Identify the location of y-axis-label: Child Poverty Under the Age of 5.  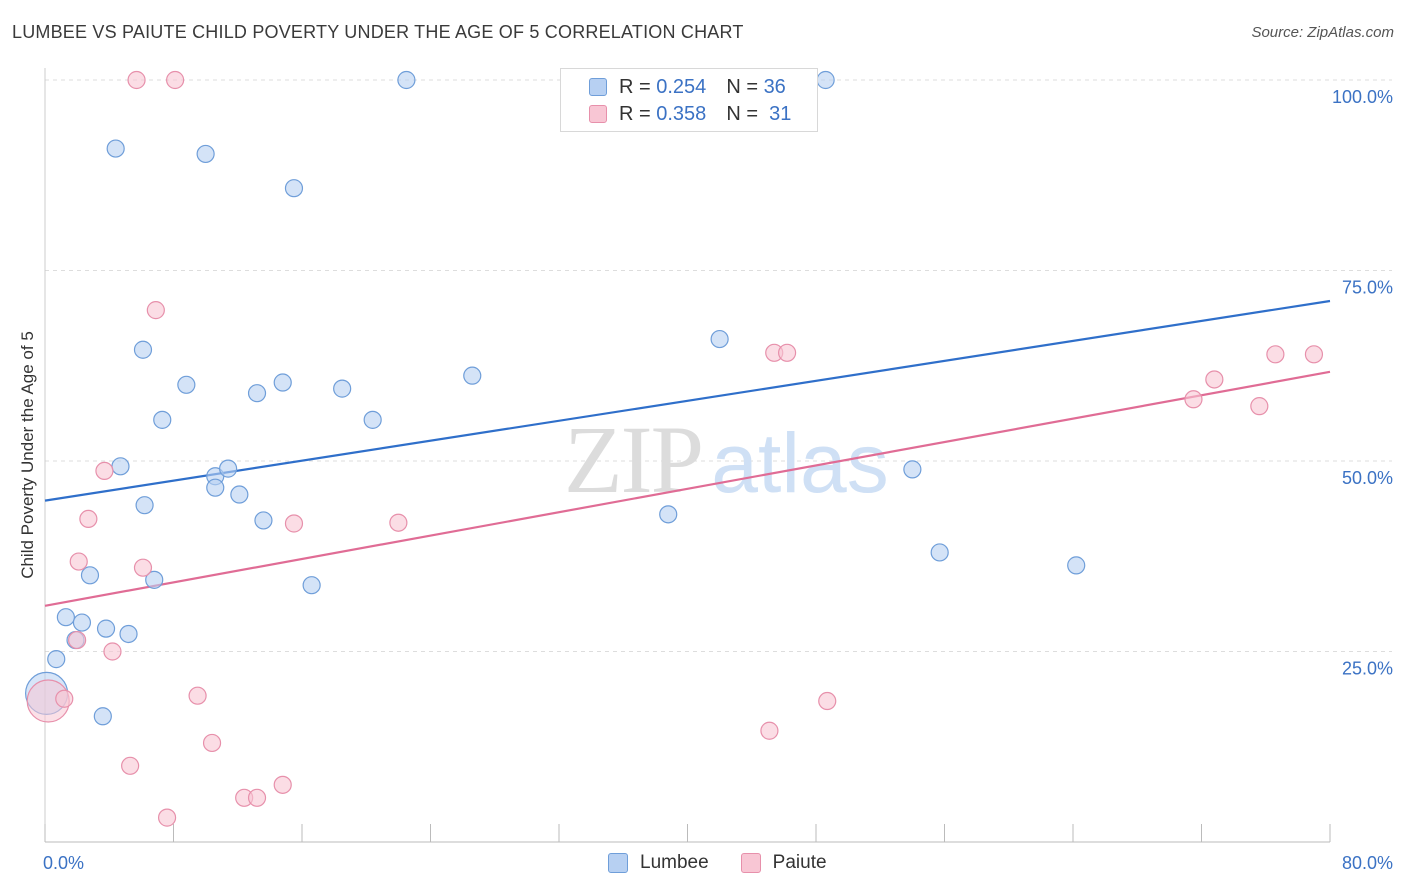
(27, 455).